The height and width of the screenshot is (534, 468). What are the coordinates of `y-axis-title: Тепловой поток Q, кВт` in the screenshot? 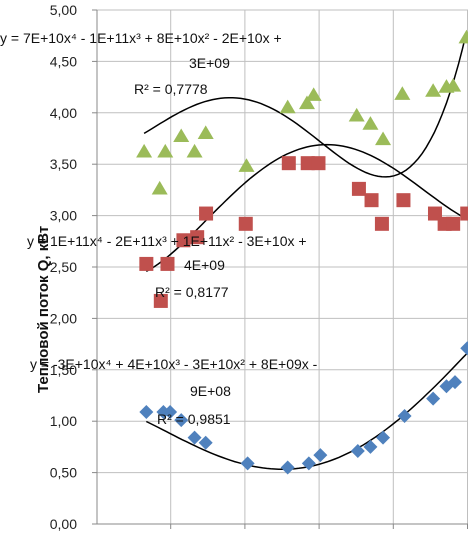 It's located at (43, 309).